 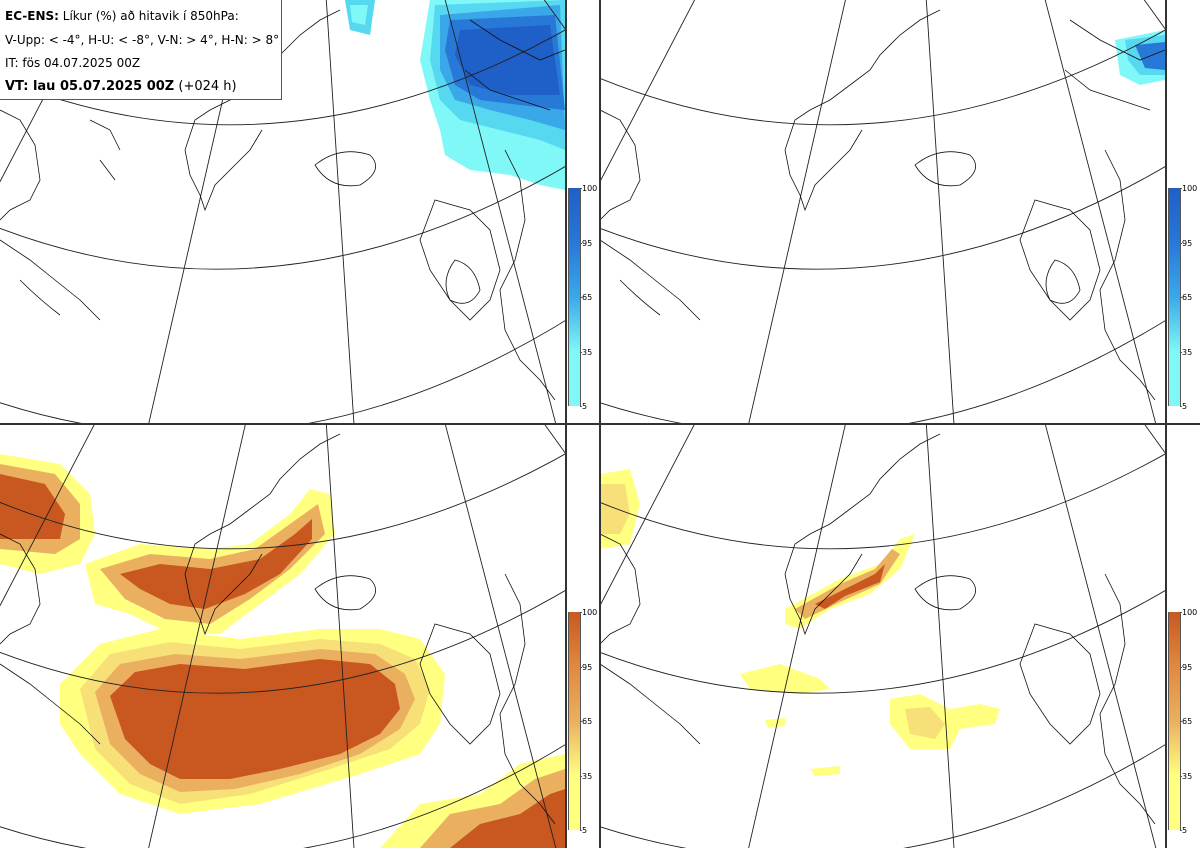 I want to click on colorbar-cold-left: 100 95 65 35 5, so click(x=583, y=301).